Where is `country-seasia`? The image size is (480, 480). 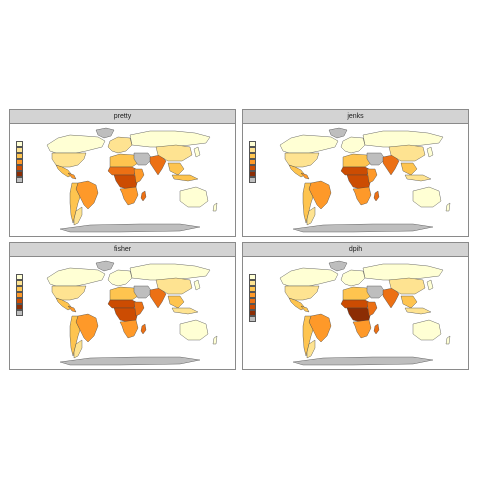
country-seasia is located at coordinates (176, 169).